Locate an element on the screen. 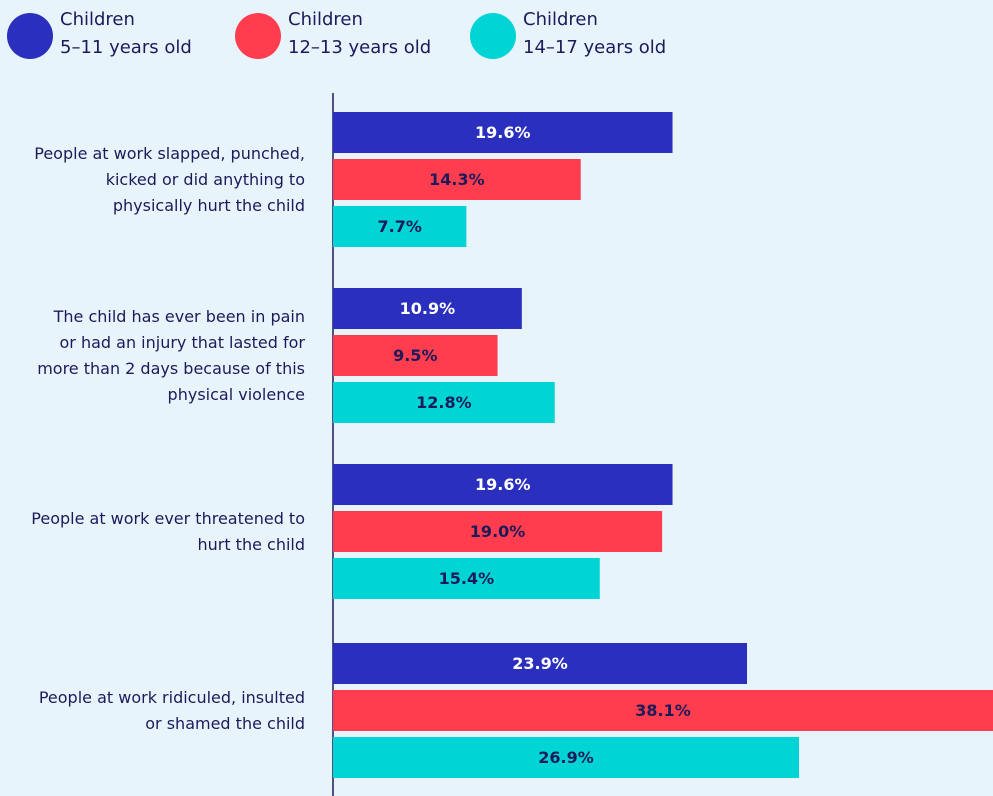 The width and height of the screenshot is (993, 796). value-label: 14.3% is located at coordinates (457, 179).